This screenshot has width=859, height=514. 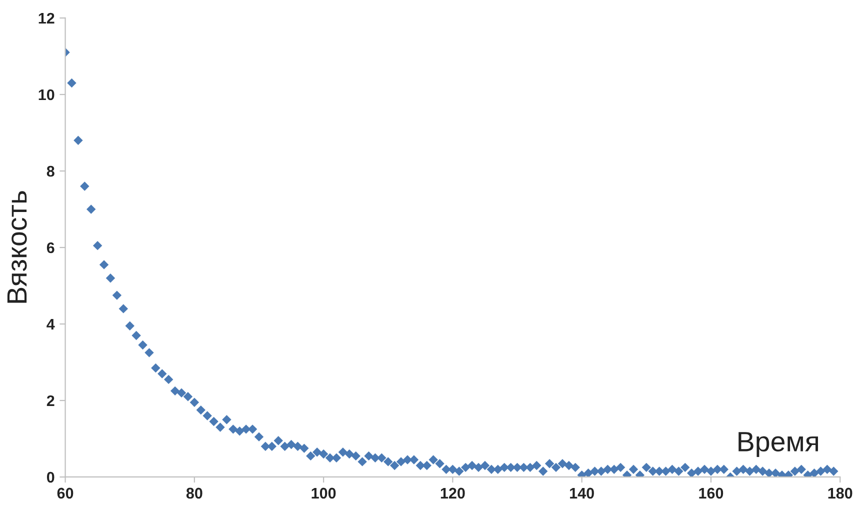 What do you see at coordinates (50, 248) in the screenshot?
I see `y-tick-label: 6` at bounding box center [50, 248].